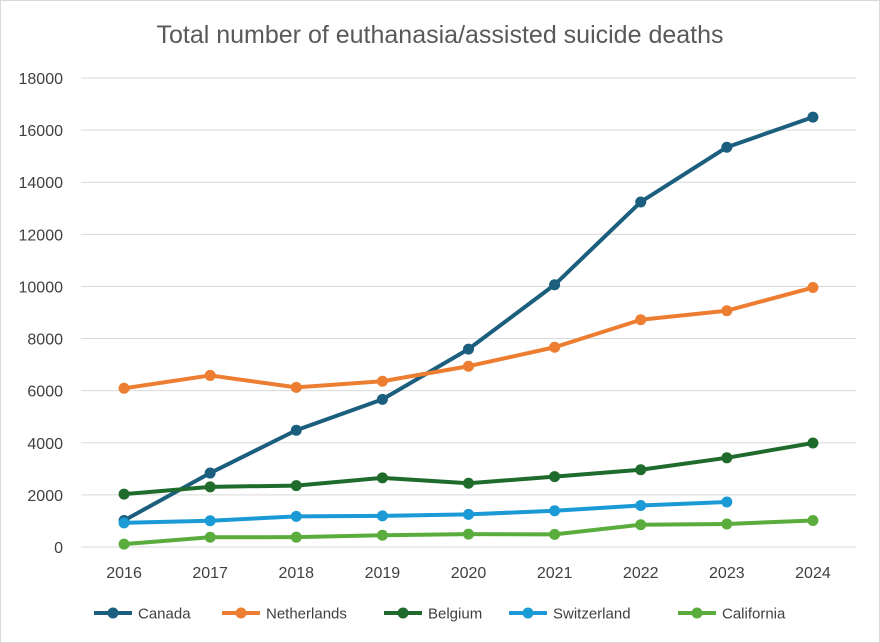  I want to click on legend-label: Switzerland, so click(592, 614).